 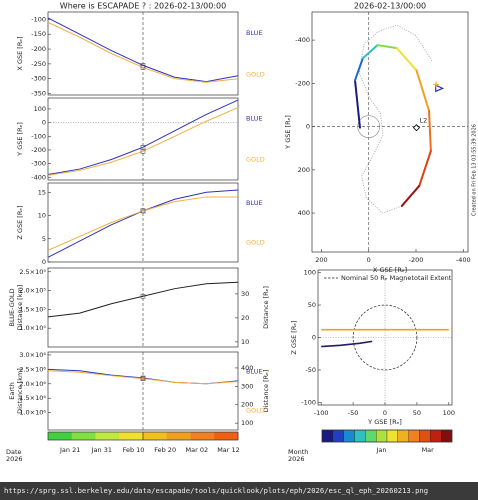 I want to click on y2-tick-label: 200, so click(x=247, y=405).